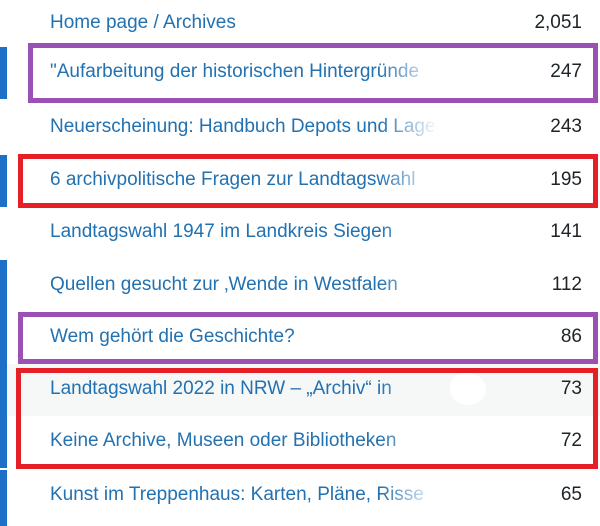  I want to click on view-count: 73, so click(571, 388).